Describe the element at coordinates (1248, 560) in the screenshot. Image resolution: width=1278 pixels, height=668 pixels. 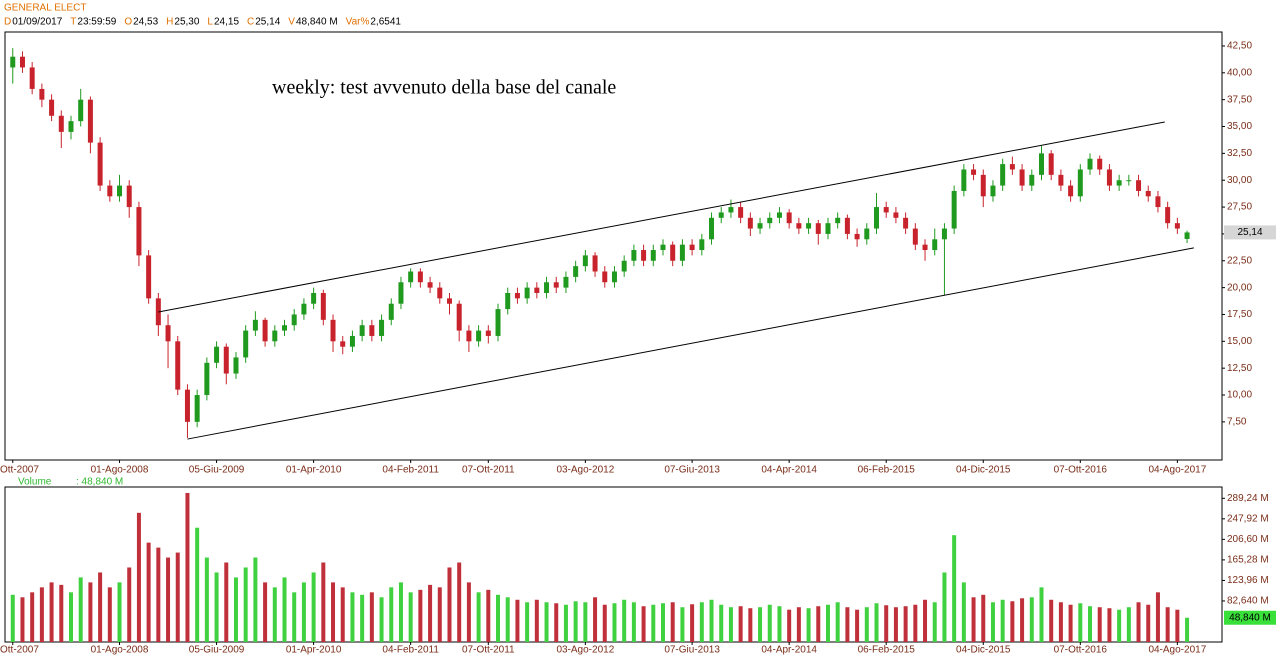
I see `y-tick-label: 165,28 M` at that location.